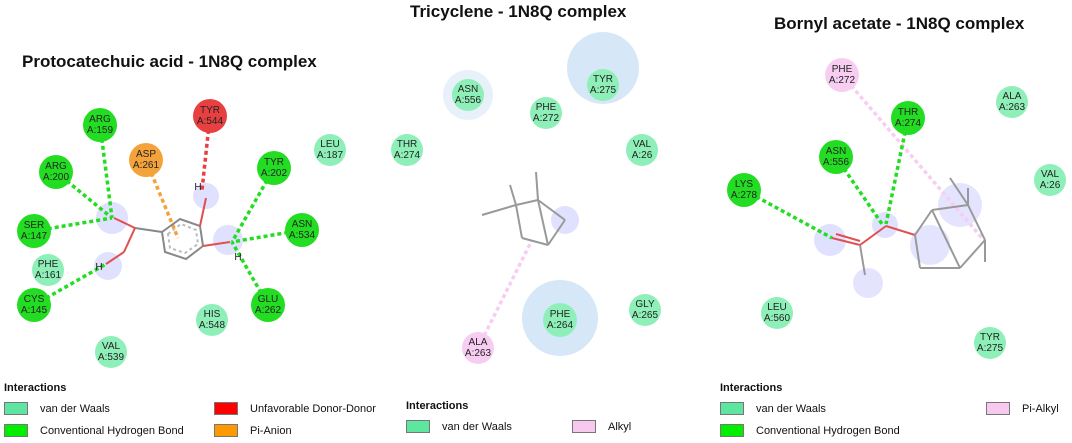 The height and width of the screenshot is (443, 1072). I want to click on residue-arg-200: ARG A:200, so click(56, 172).